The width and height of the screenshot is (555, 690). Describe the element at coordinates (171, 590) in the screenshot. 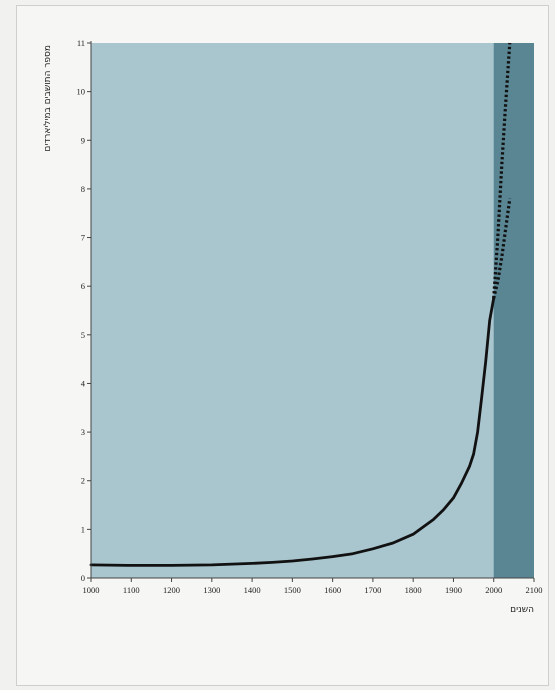

I see `x-tick-label: 1200` at that location.